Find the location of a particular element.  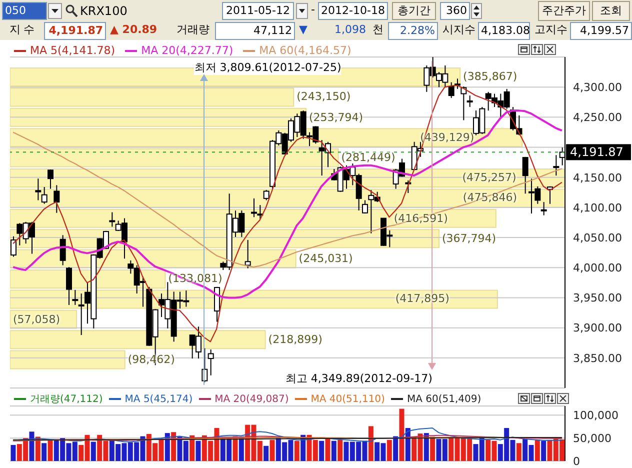

data-label: (243,150) is located at coordinates (323, 97).